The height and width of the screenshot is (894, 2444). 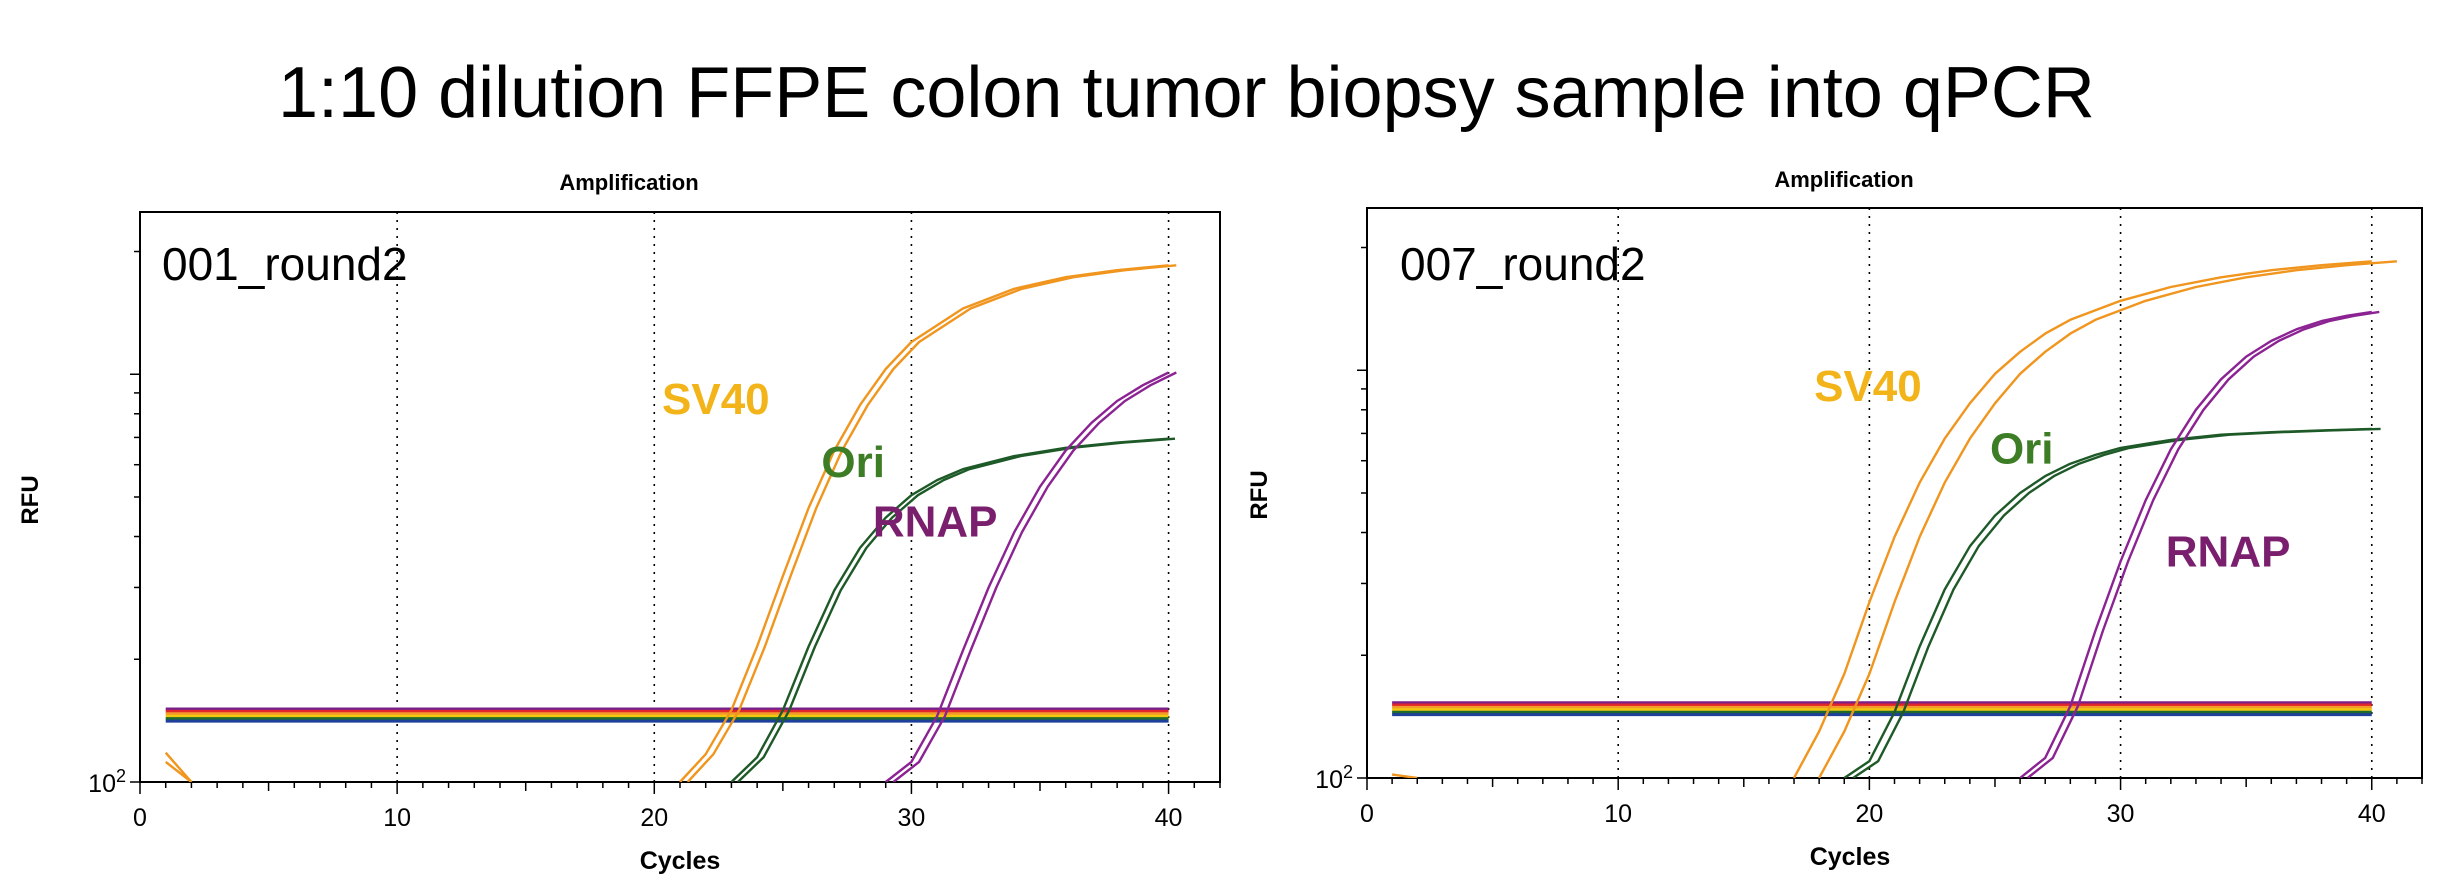 What do you see at coordinates (1523, 264) in the screenshot?
I see `panel-label: 007_round2` at bounding box center [1523, 264].